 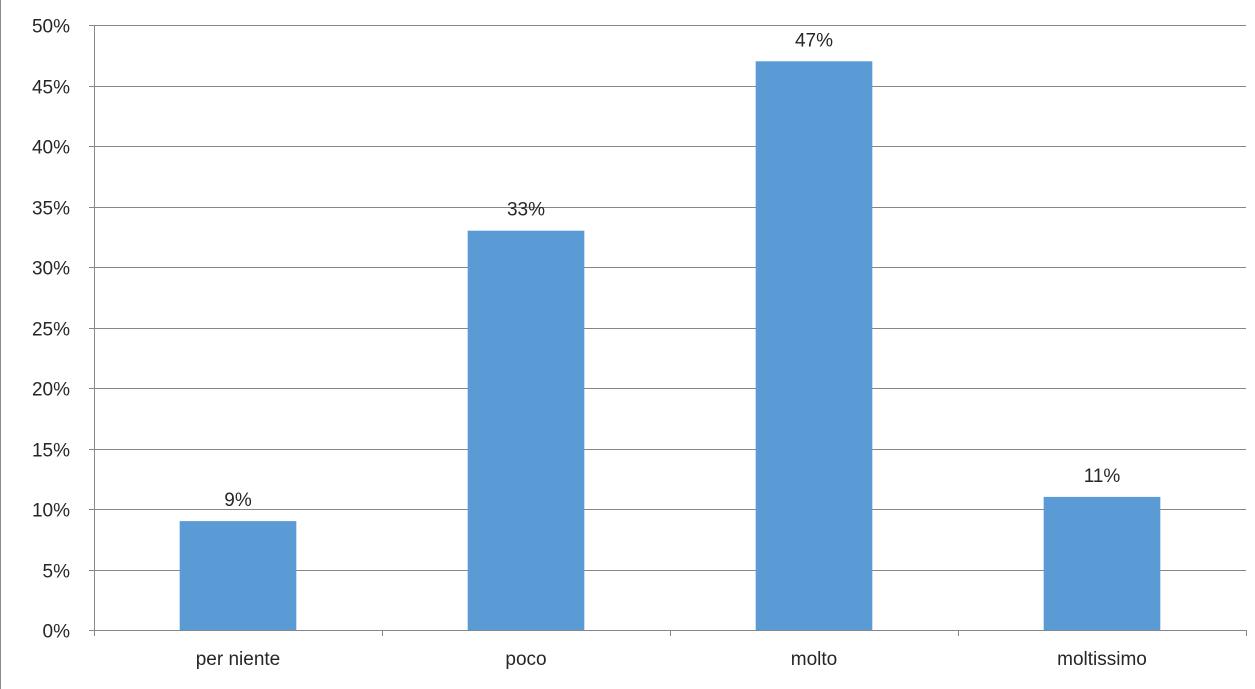 What do you see at coordinates (57, 572) in the screenshot?
I see `y-tick-label: 5%` at bounding box center [57, 572].